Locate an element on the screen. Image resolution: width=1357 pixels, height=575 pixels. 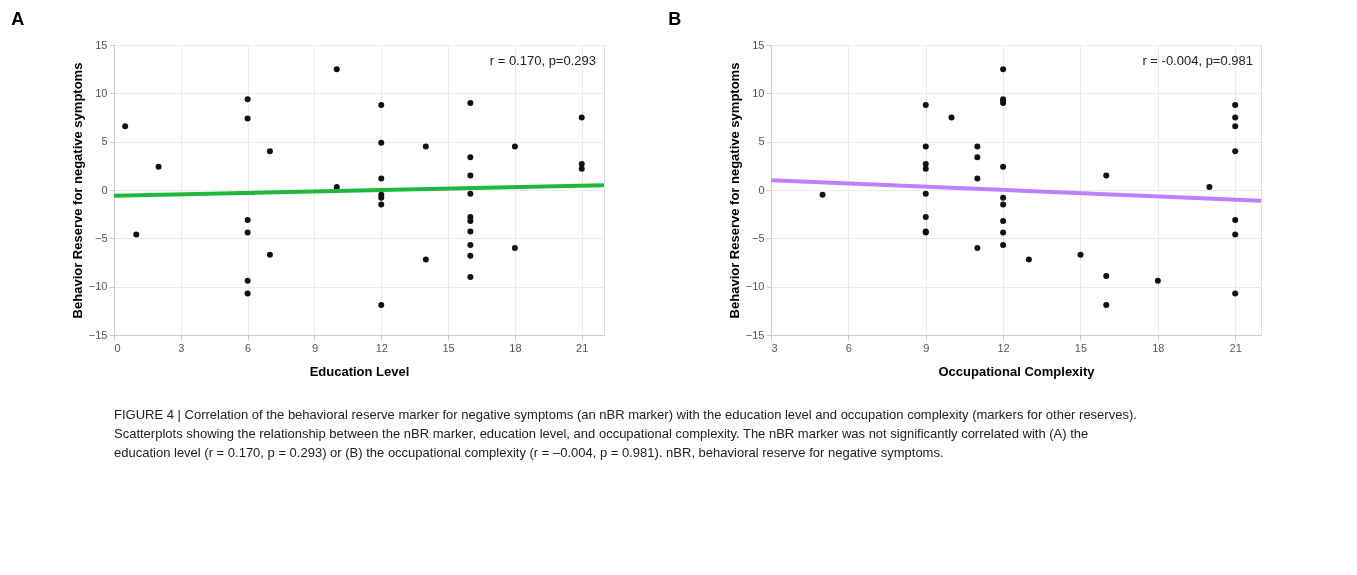
caption: FIGURE 4 | Correlation of the behavioral reserve marker for negative symptoms (an nBR marker) with the education level and occupation complexity (markers for other reserves). Scatterplots showing the relationship between the nBR marker, education level, and occupational complexity. The nBR marker was not significantly correlated with (A) the education level (r = 0.170, p = 0.293) or (B) the occupational complexity (r = –0.004, p = 0.981). nBR, behavioral reserve for negative symptoms. is located at coordinates (625, 433).